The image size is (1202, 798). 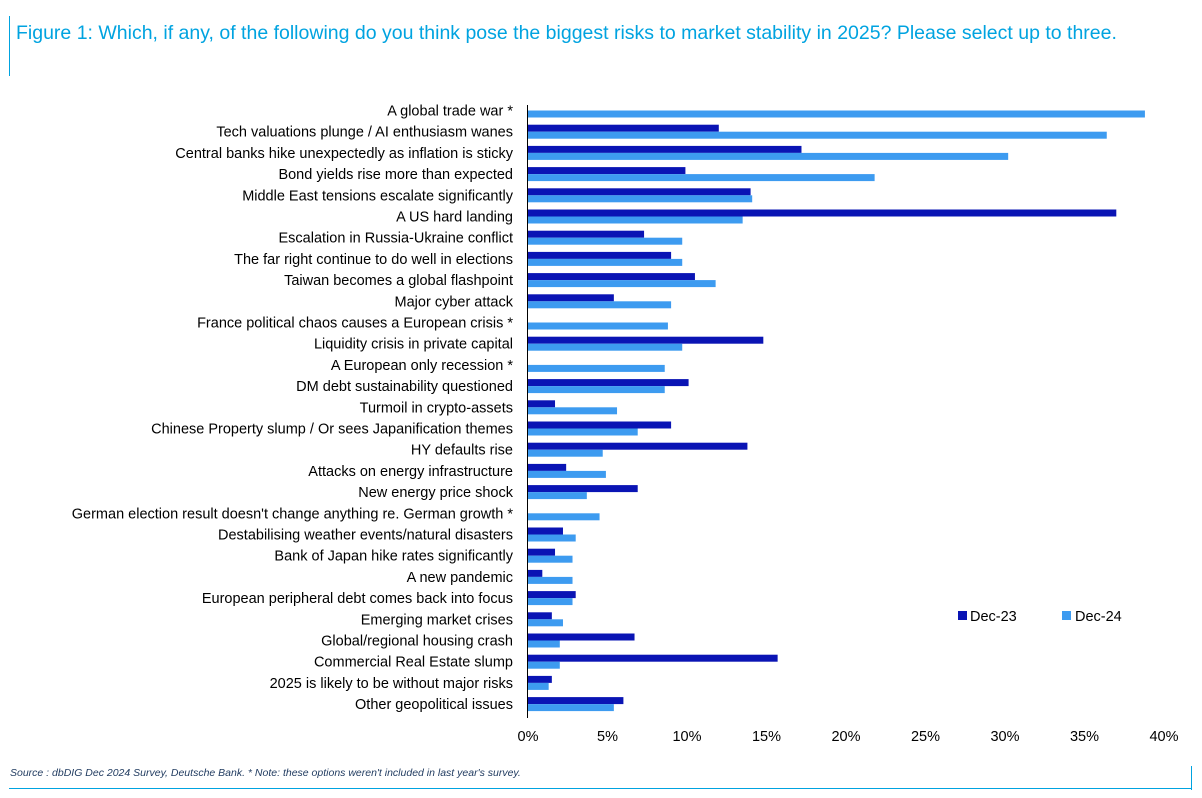 I want to click on category-label: Bank of Japan hike rates significantly, so click(x=393, y=557).